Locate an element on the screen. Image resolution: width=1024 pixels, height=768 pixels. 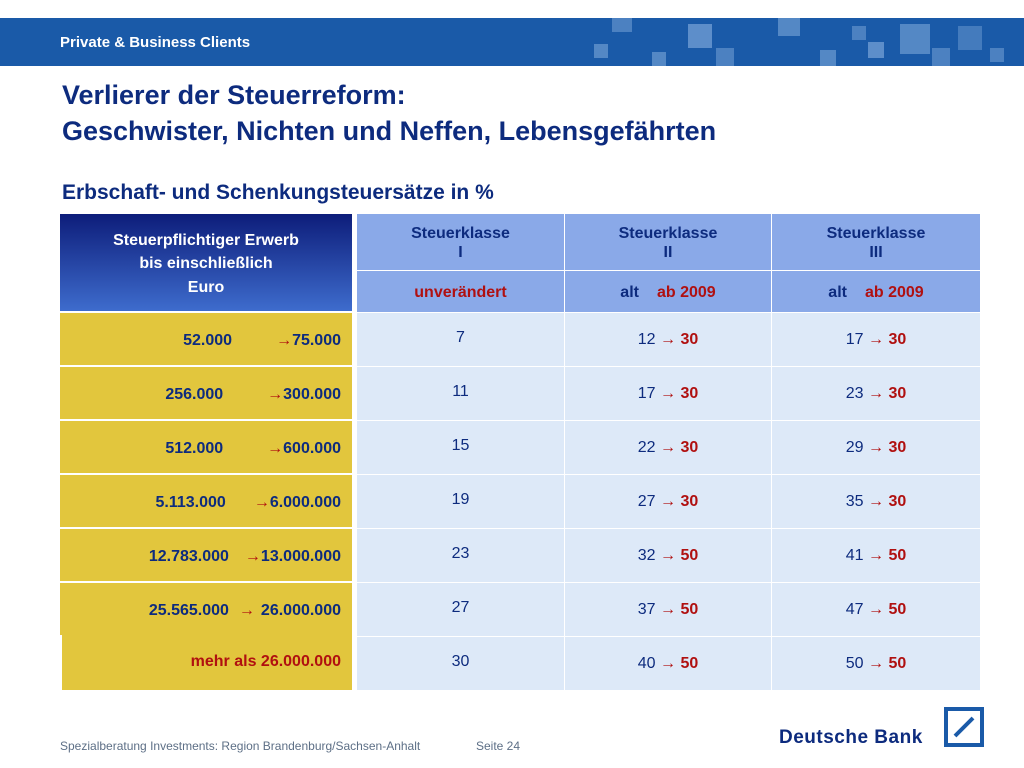
amount-to: 300.000 is located at coordinates (312, 394).